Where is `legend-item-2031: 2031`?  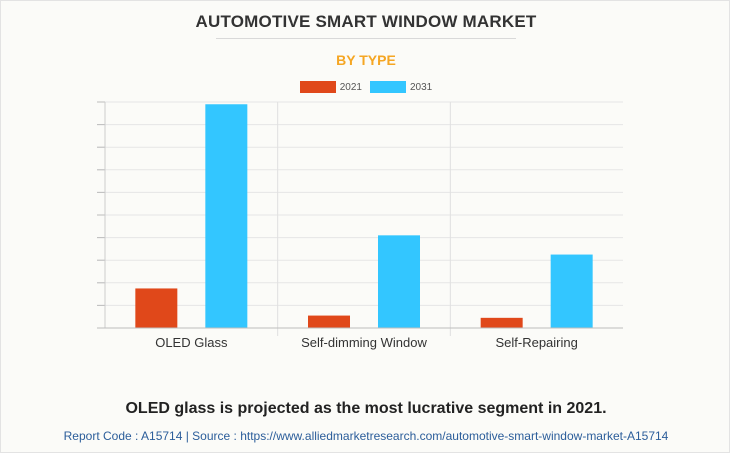 legend-item-2031: 2031 is located at coordinates (401, 87).